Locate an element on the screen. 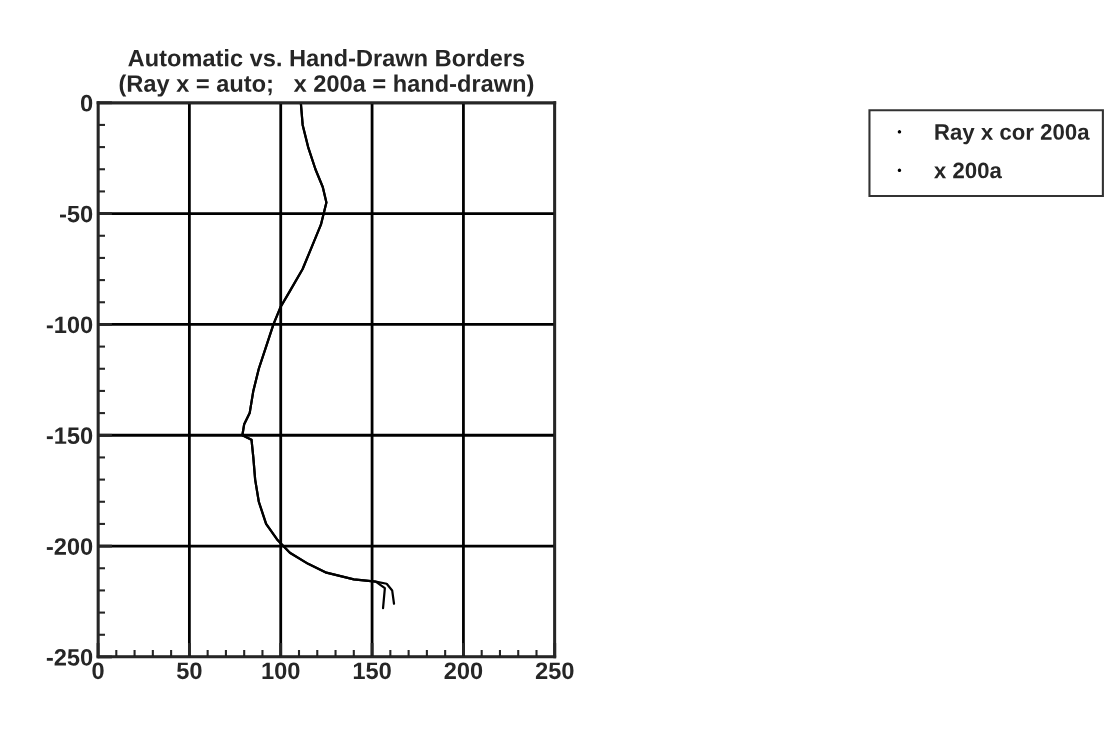 The width and height of the screenshot is (1114, 734). y-tick-label: 0 is located at coordinates (86, 103).